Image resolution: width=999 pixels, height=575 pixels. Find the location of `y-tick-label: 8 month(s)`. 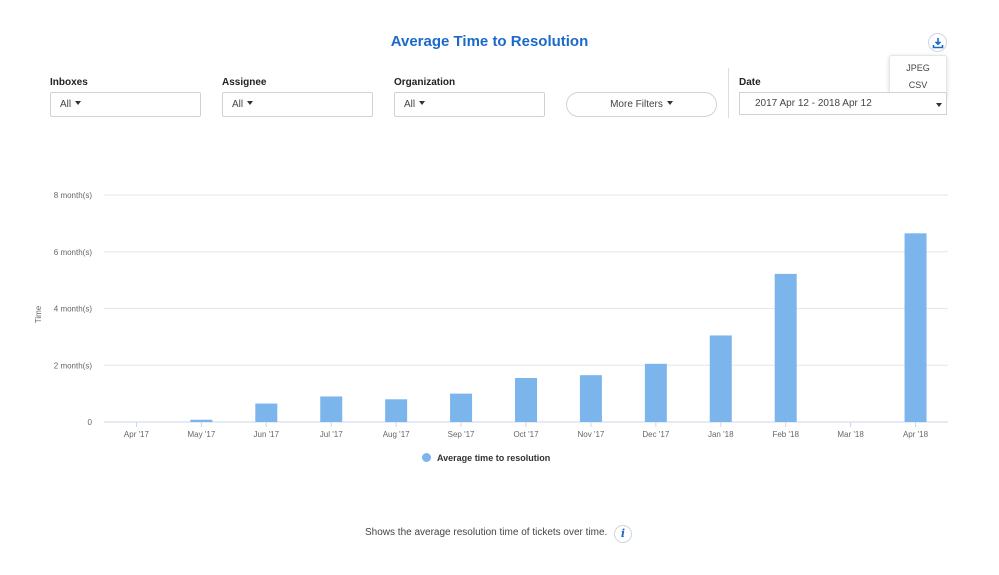

y-tick-label: 8 month(s) is located at coordinates (73, 195).